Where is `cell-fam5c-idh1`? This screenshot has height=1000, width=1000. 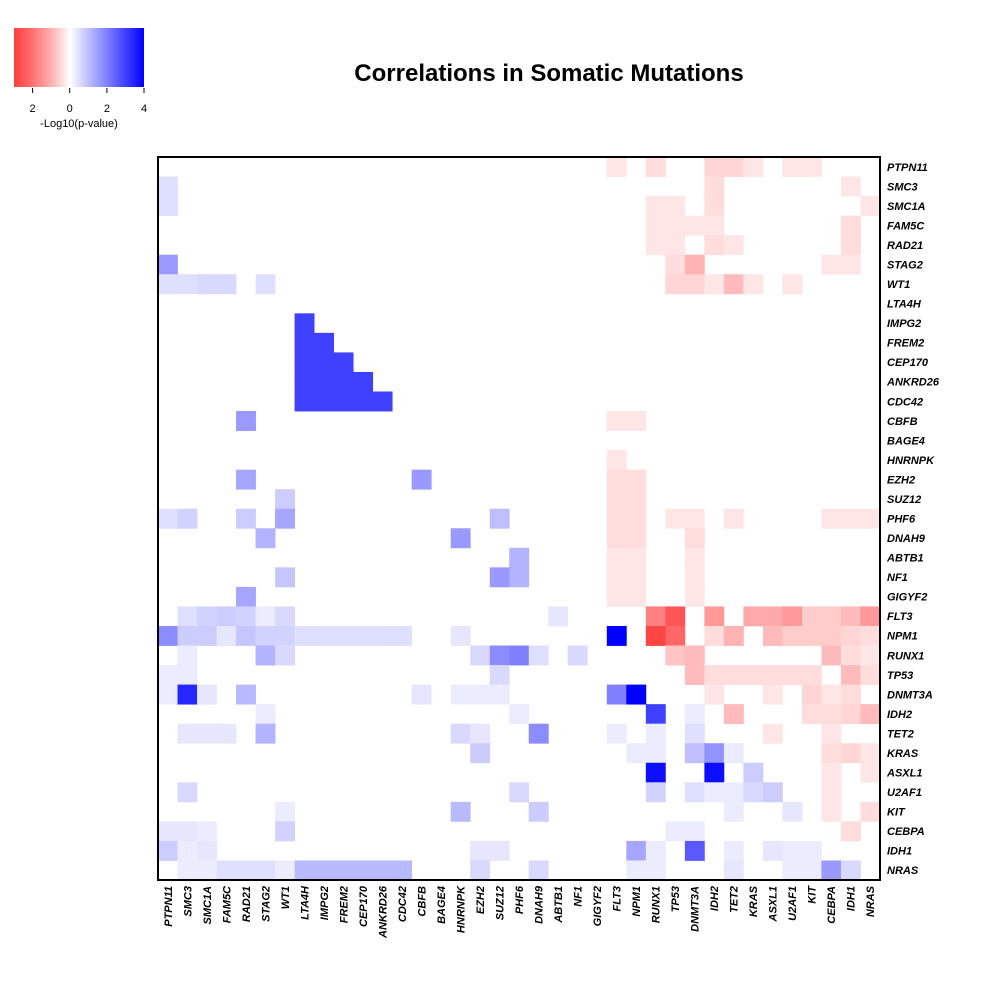 cell-fam5c-idh1 is located at coordinates (850, 225).